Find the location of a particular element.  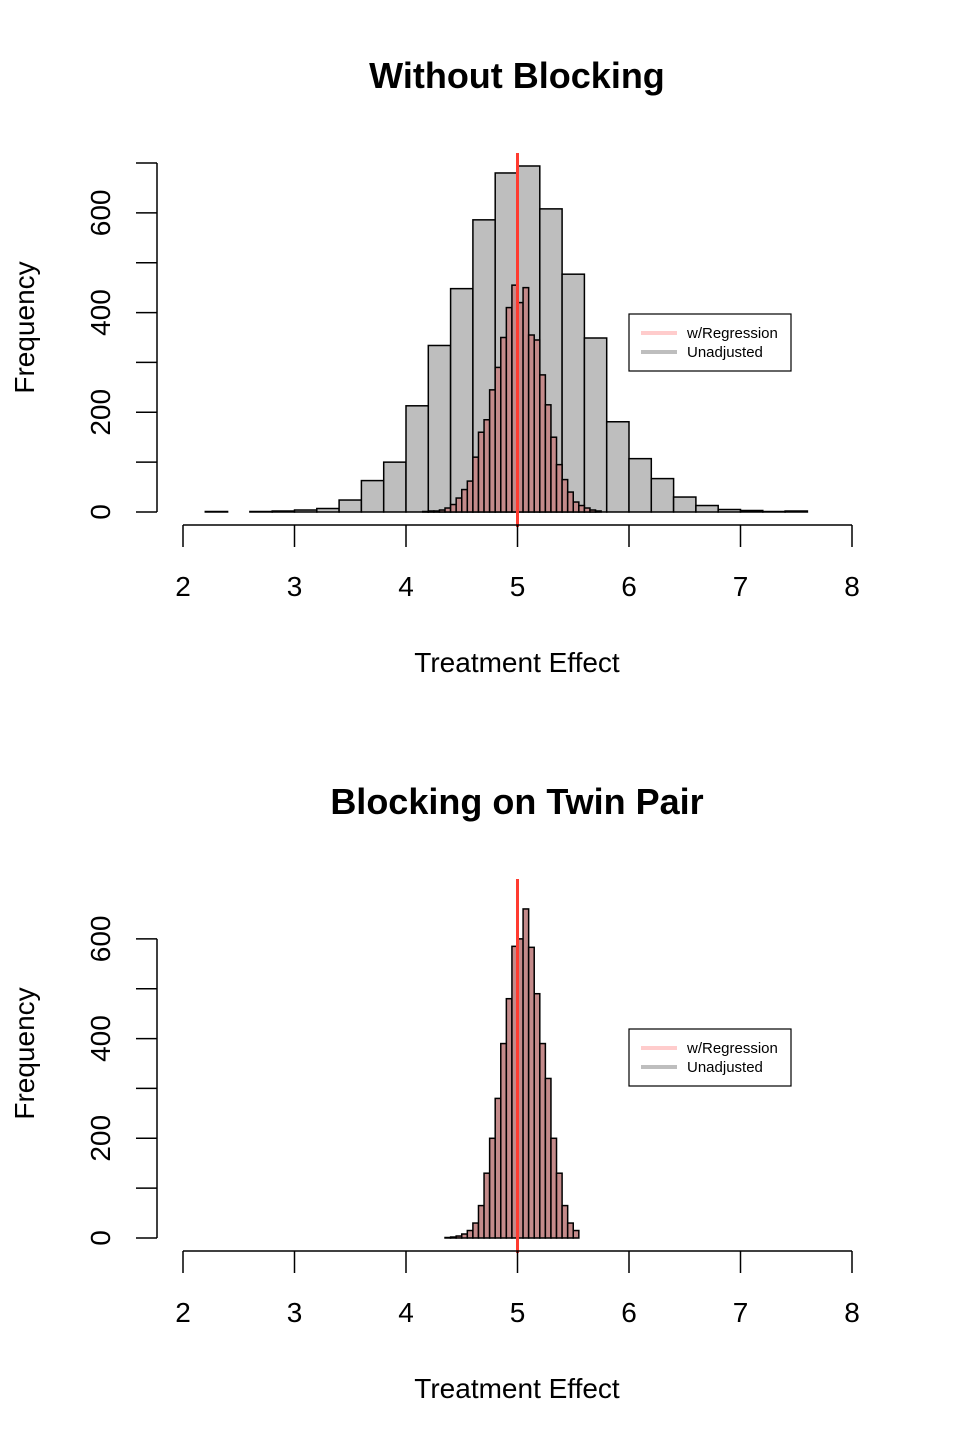

chart-title: Without Blocking is located at coordinates (517, 75).